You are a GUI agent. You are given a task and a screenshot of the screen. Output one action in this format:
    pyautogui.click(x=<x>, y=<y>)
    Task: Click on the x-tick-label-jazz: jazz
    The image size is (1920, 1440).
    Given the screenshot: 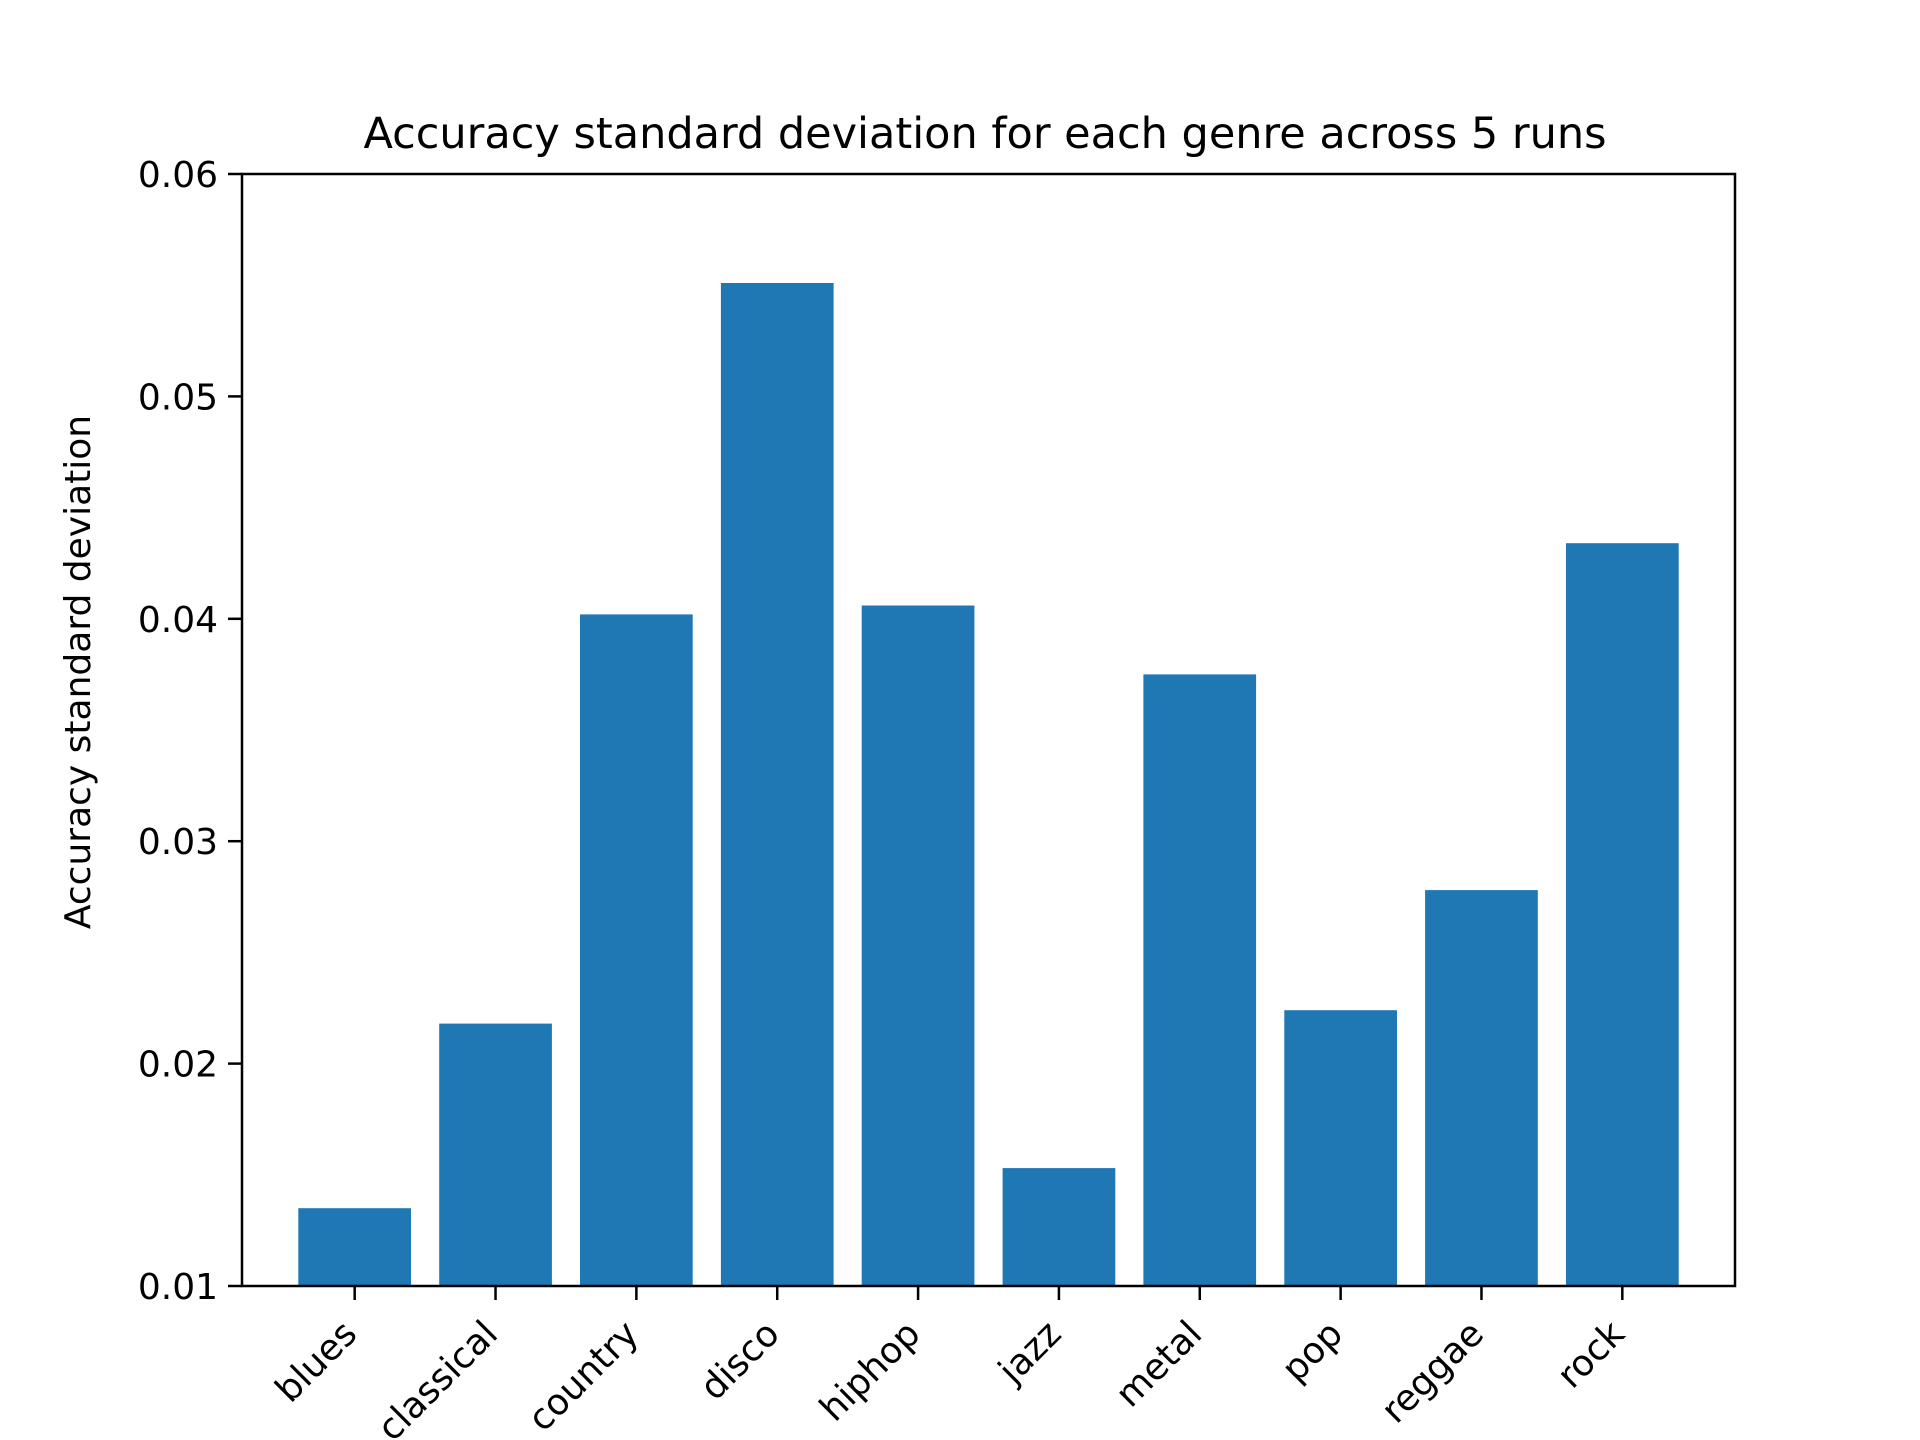 What is the action you would take?
    pyautogui.click(x=1029, y=1352)
    